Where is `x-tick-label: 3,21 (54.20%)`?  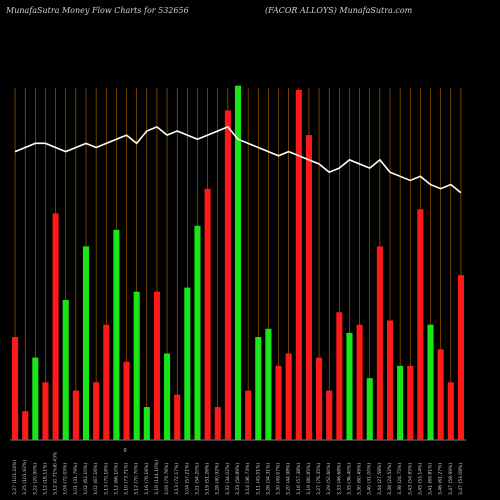 x-tick-label: 3,21 (54.20%) is located at coordinates (197, 479).